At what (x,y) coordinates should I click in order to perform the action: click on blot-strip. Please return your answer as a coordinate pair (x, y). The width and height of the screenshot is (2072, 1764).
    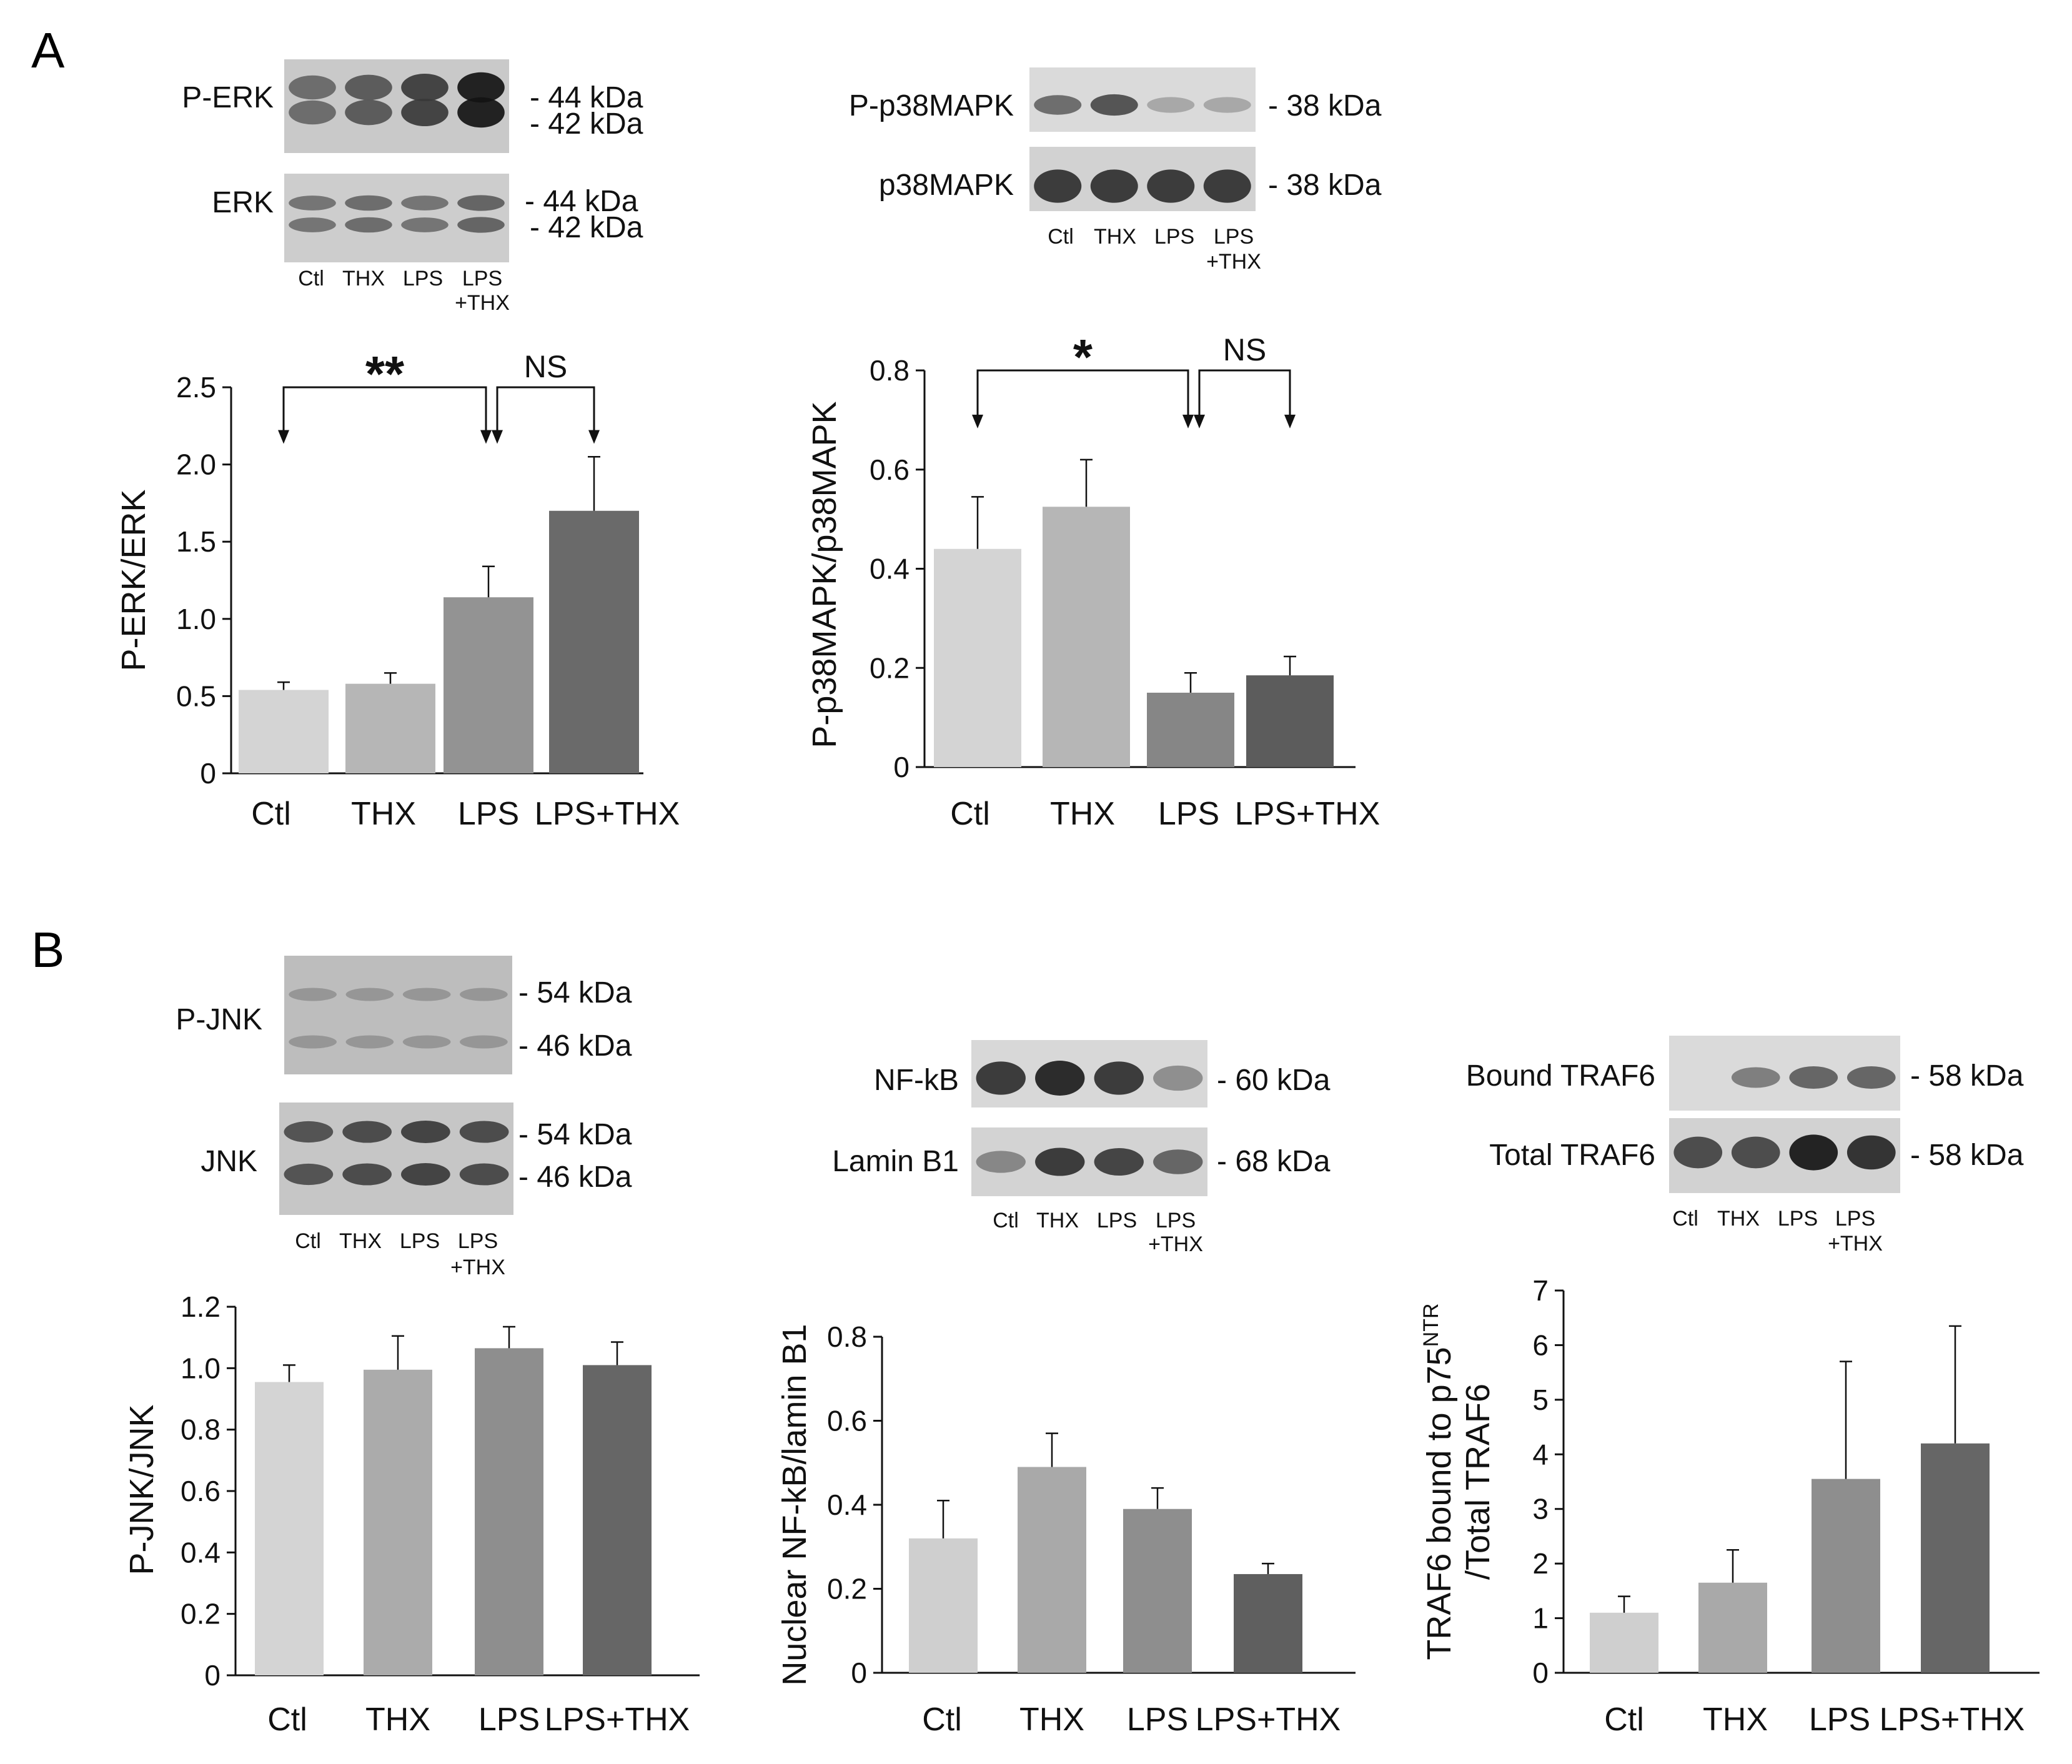
    Looking at the image, I should click on (396, 1158).